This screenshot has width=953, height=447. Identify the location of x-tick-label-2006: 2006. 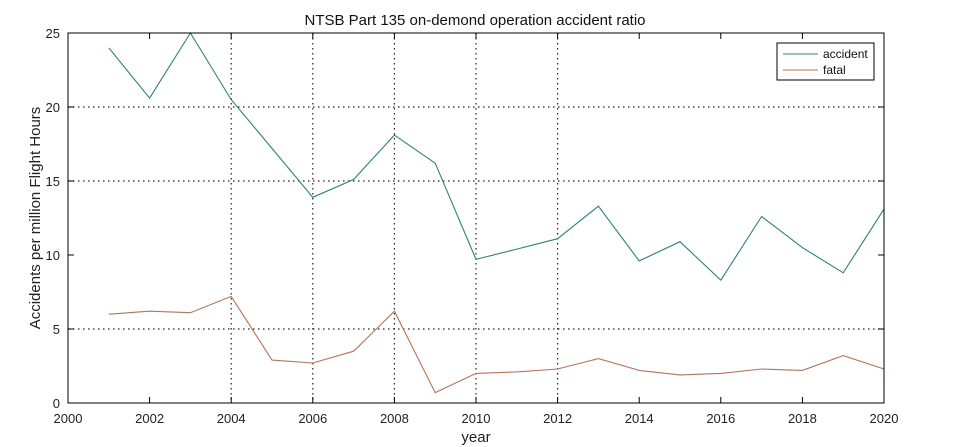
(312, 418).